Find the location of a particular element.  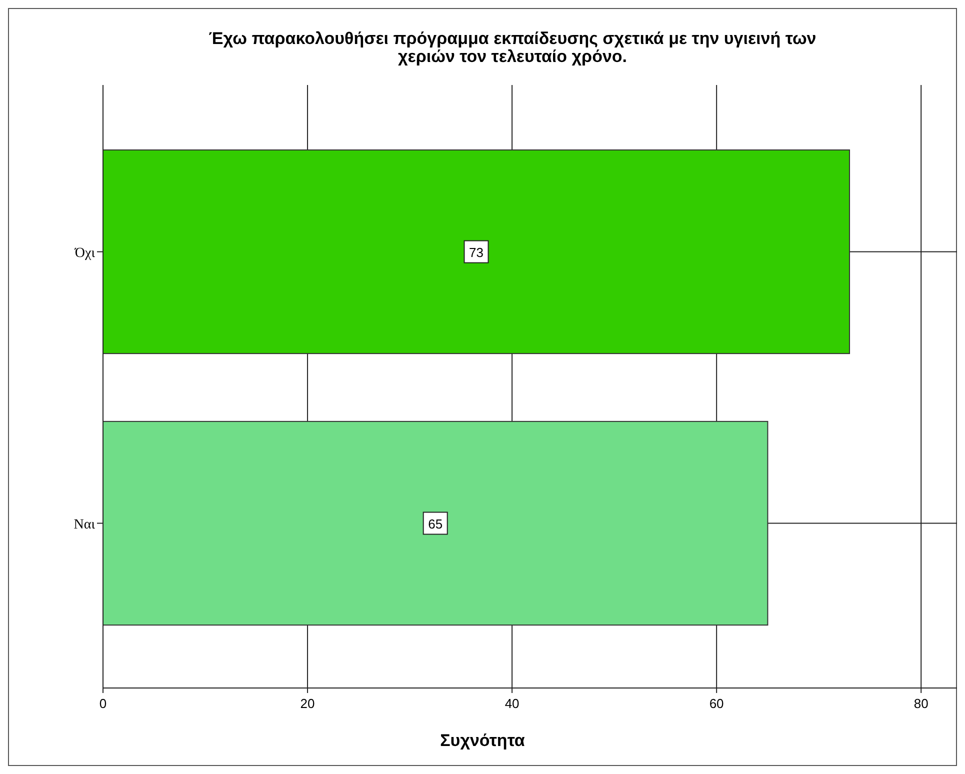

data-label: 73 is located at coordinates (476, 252).